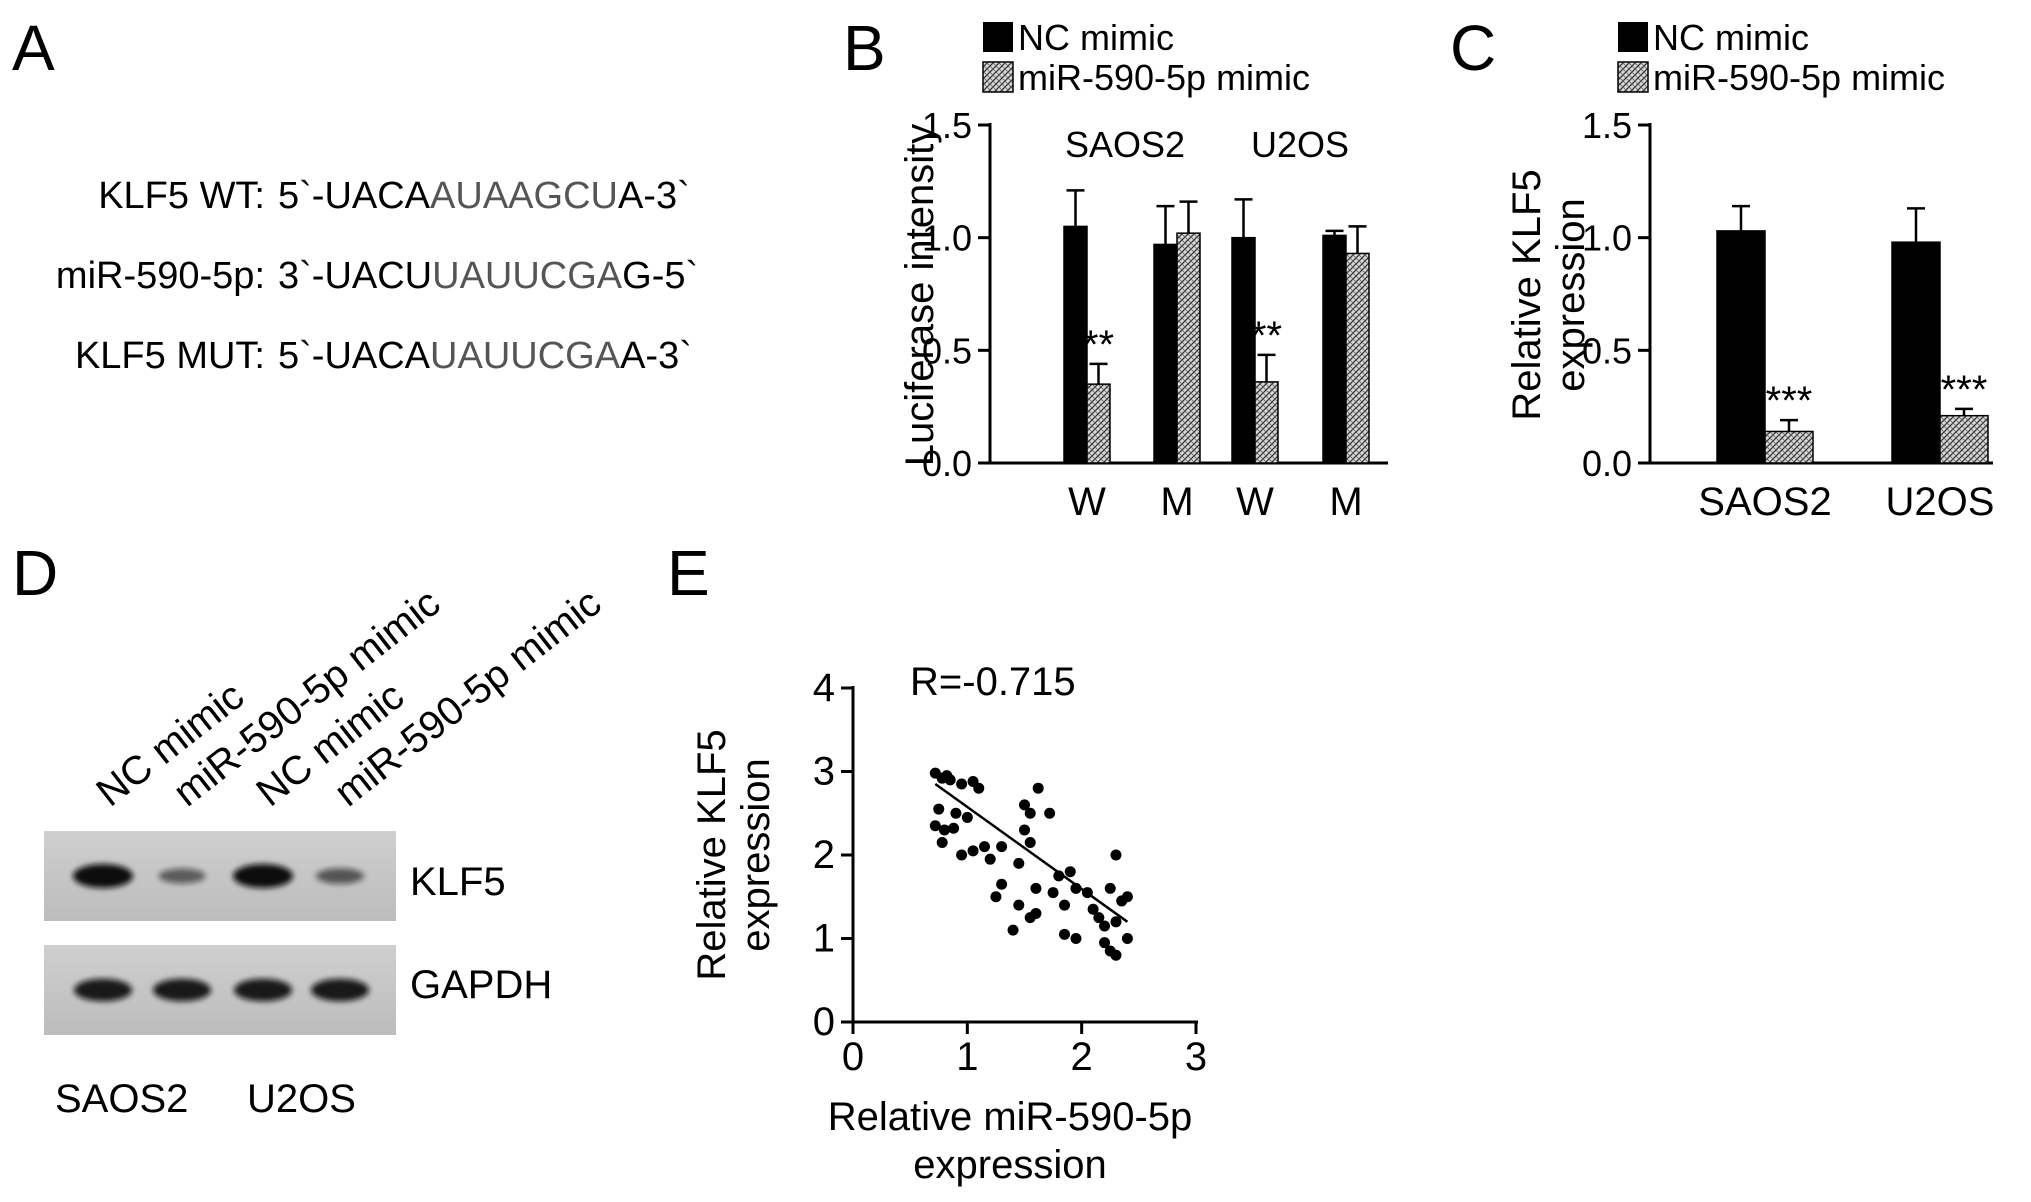 The width and height of the screenshot is (2031, 1202). I want to click on cell-line-saos2: SAOS2, so click(121, 1099).